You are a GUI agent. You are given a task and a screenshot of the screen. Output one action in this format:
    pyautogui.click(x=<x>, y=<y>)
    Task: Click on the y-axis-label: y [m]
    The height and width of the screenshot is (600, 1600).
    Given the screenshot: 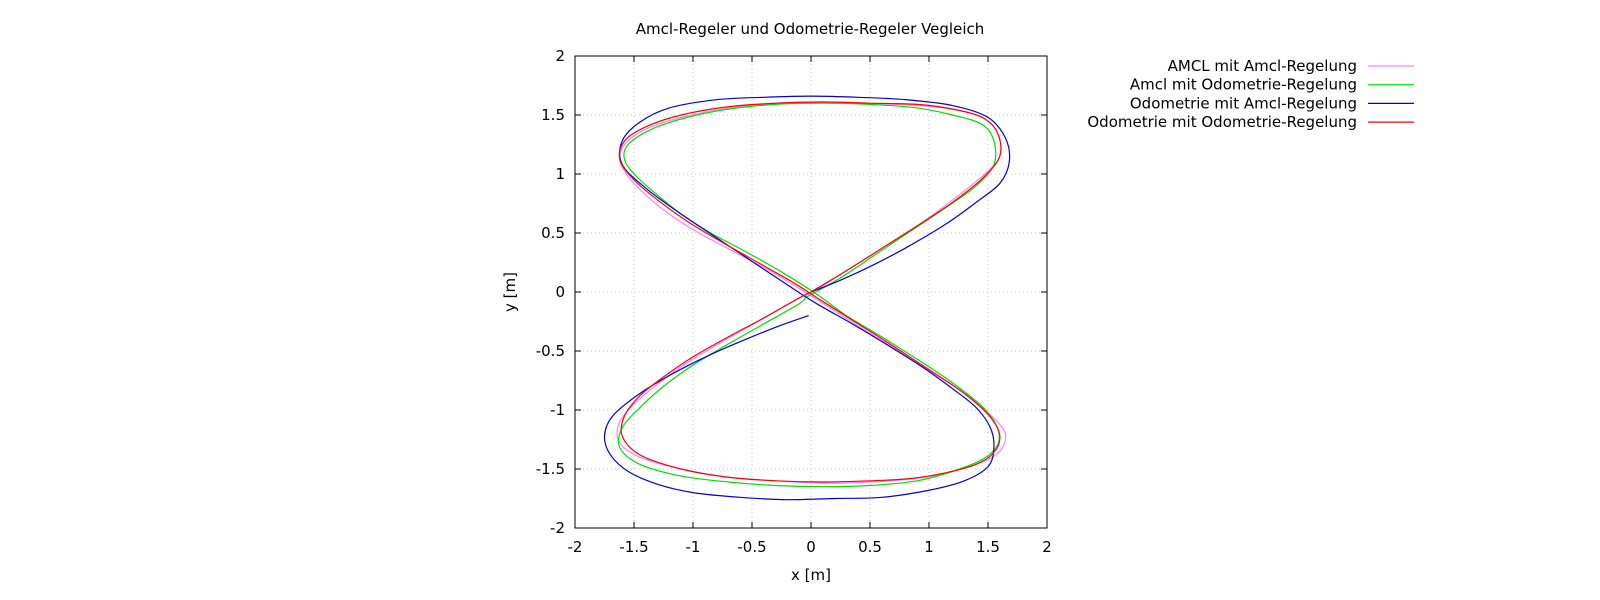 What is the action you would take?
    pyautogui.click(x=510, y=292)
    